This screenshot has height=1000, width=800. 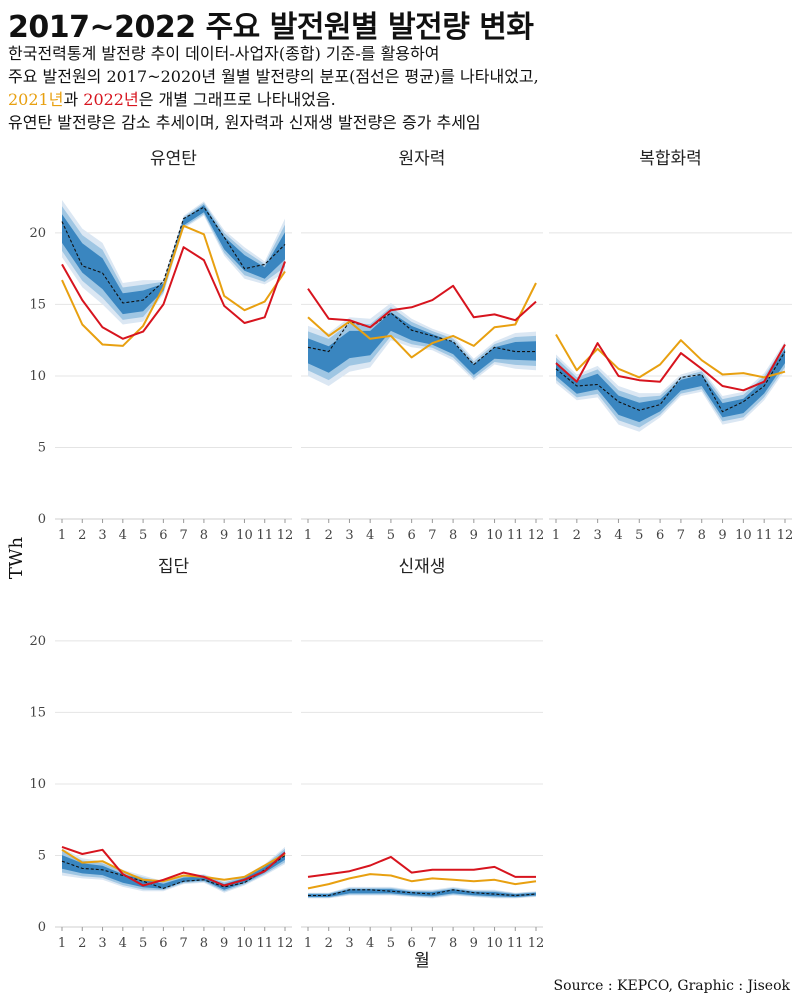 I want to click on panel-title: 복합화력, so click(x=670, y=159).